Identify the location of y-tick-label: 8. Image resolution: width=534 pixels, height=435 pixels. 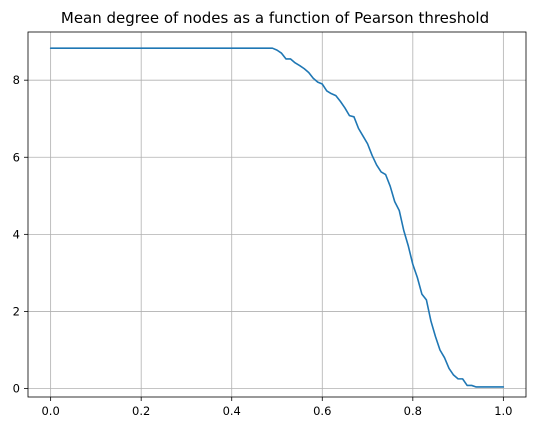
(16, 80).